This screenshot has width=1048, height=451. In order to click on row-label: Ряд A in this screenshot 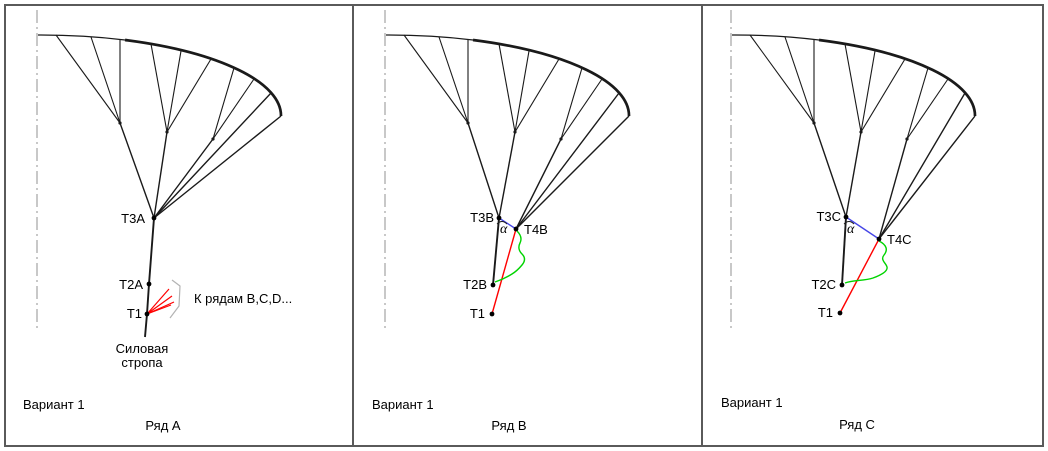, I will do `click(162, 425)`.